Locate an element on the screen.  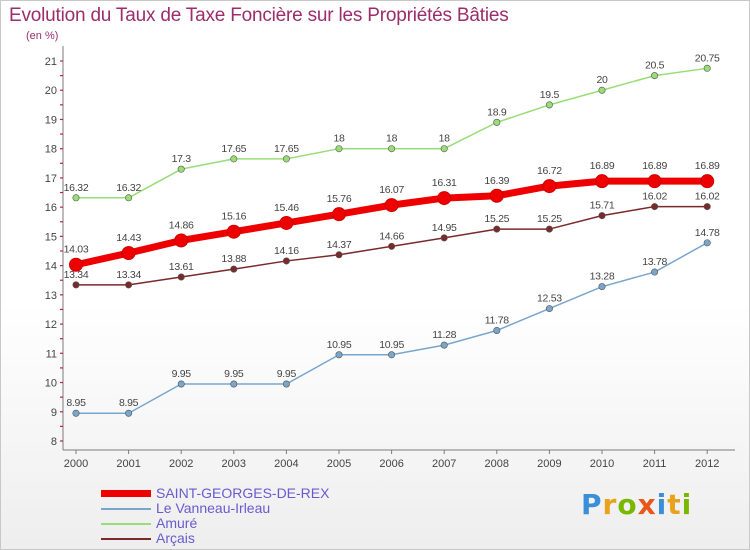
y-tick-label: 8 is located at coordinates (54, 442).